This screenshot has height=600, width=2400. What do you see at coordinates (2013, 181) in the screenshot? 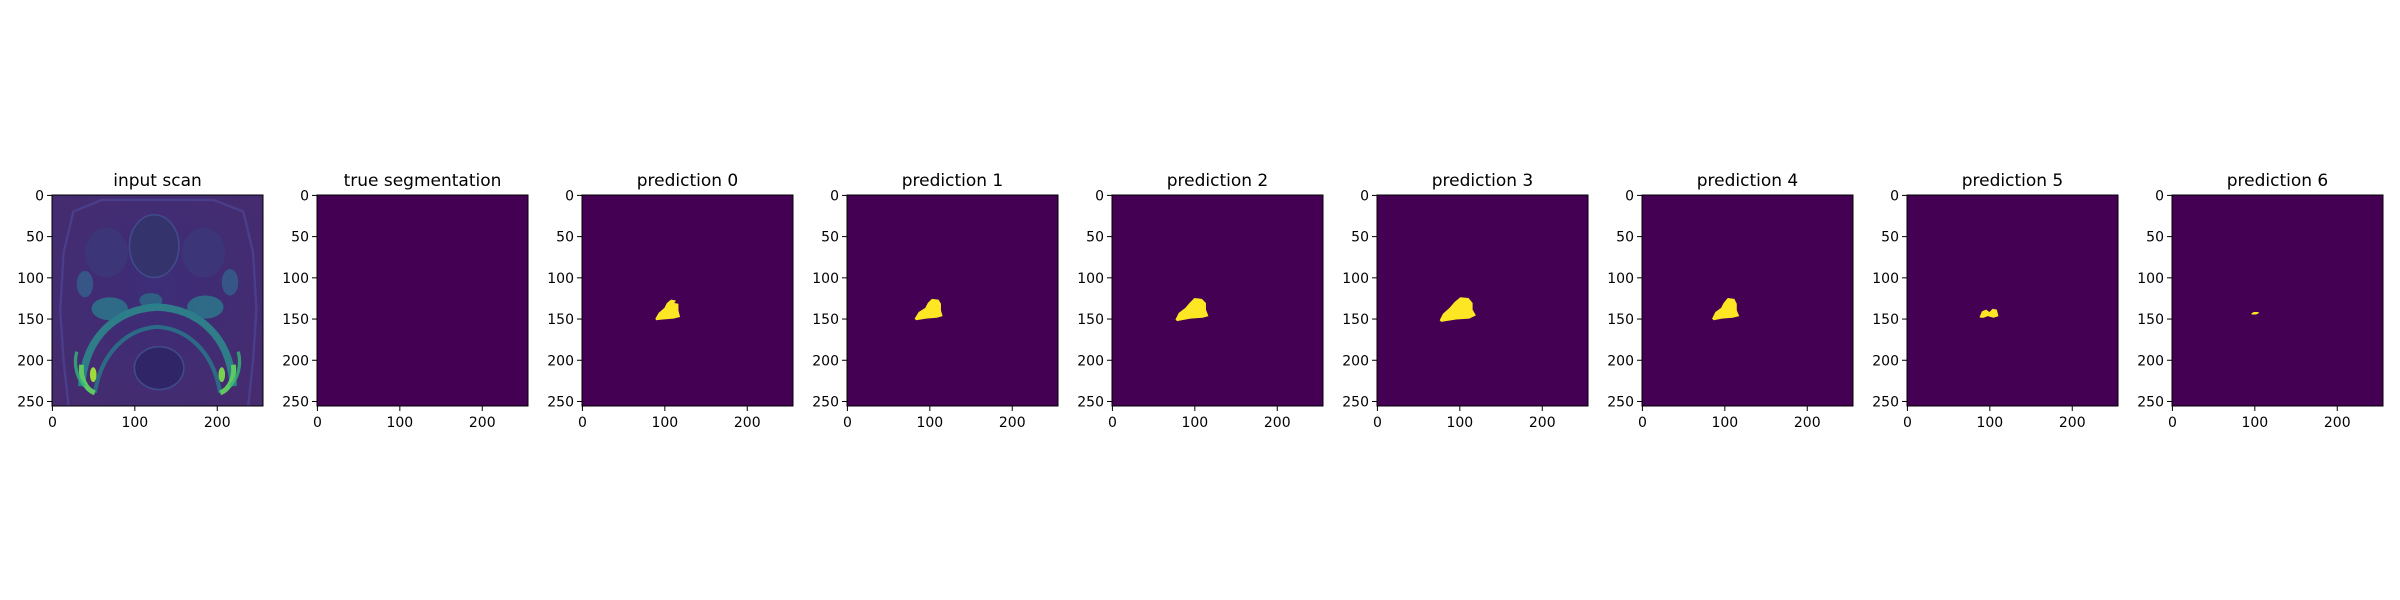
I see `panel-title: prediction 5` at bounding box center [2013, 181].